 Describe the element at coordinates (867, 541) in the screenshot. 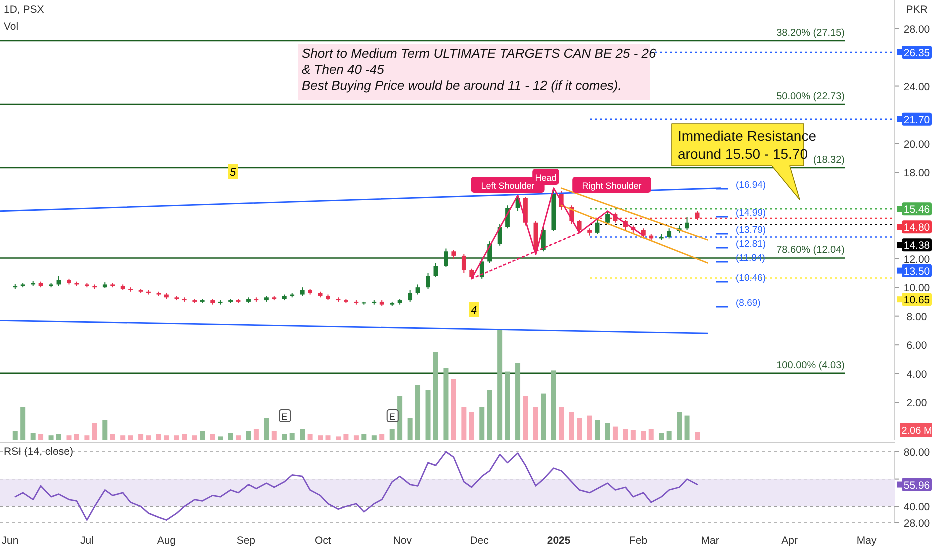

I see `x-tick-label: May` at that location.